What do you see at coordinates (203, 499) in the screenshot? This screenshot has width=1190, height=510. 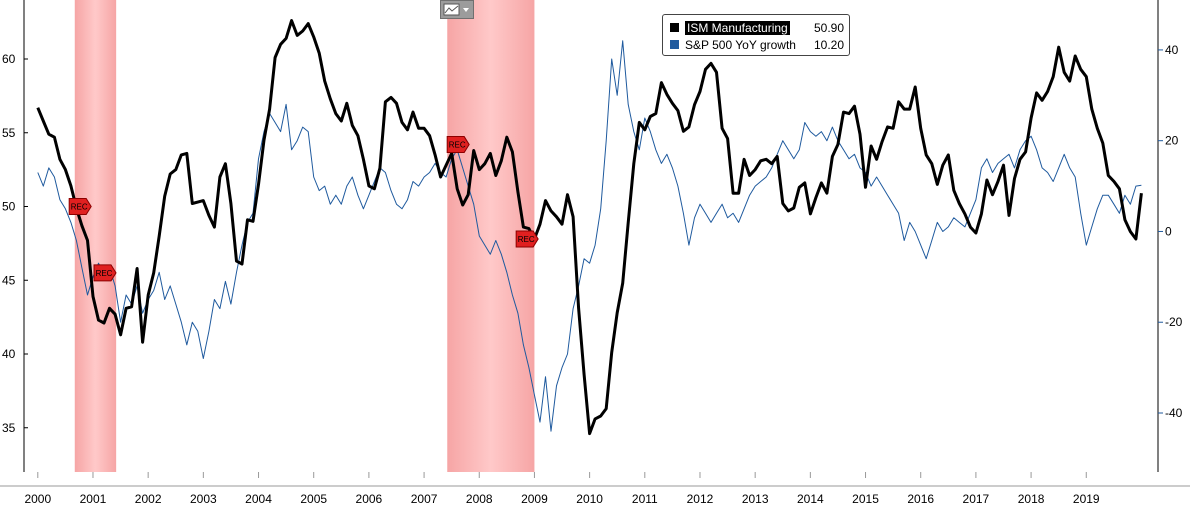 I see `x-tick-label: 2003` at bounding box center [203, 499].